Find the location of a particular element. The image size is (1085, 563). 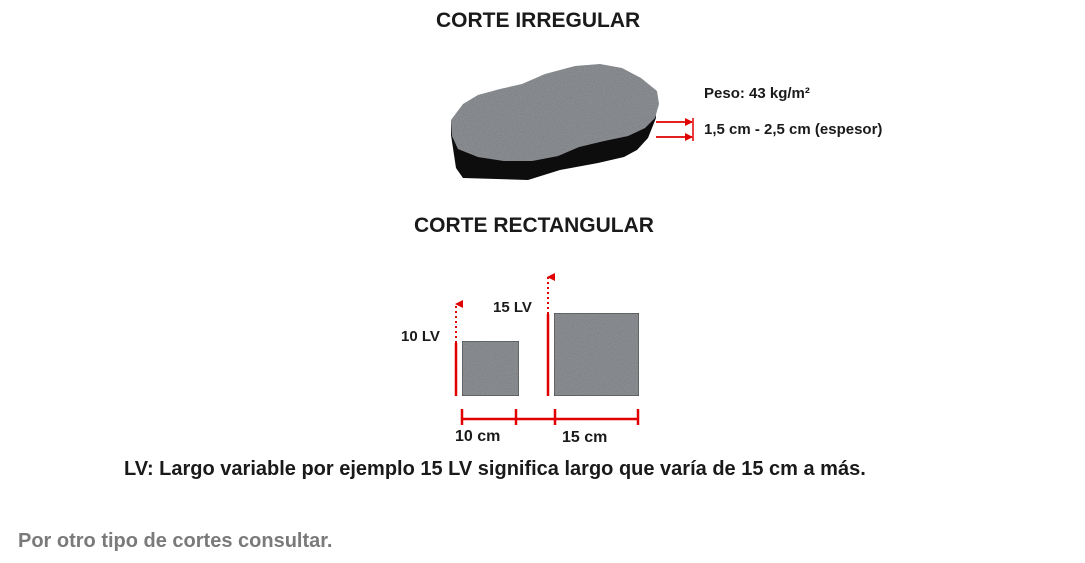

small-tile-width-label: 10 cm is located at coordinates (478, 436).